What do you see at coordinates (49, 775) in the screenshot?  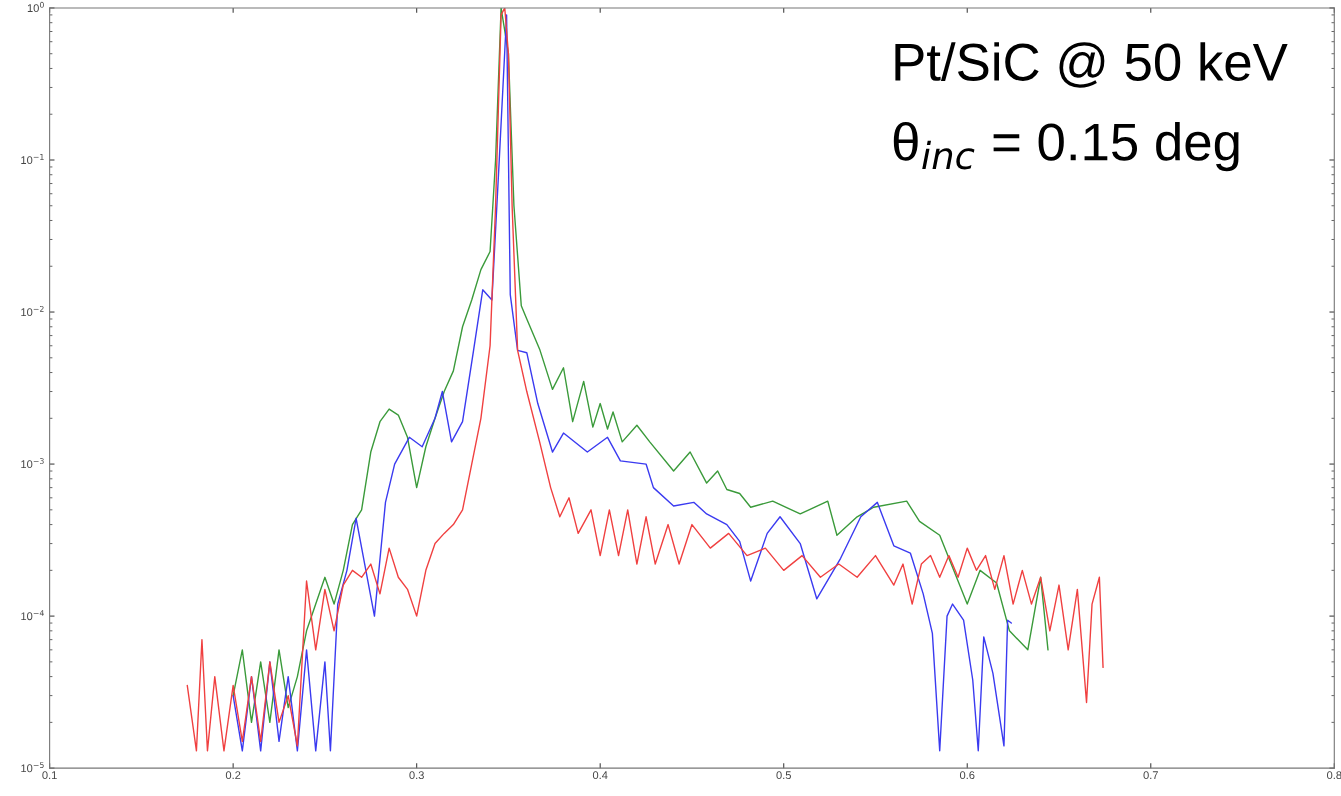 I see `x-tick-label: 0.1` at bounding box center [49, 775].